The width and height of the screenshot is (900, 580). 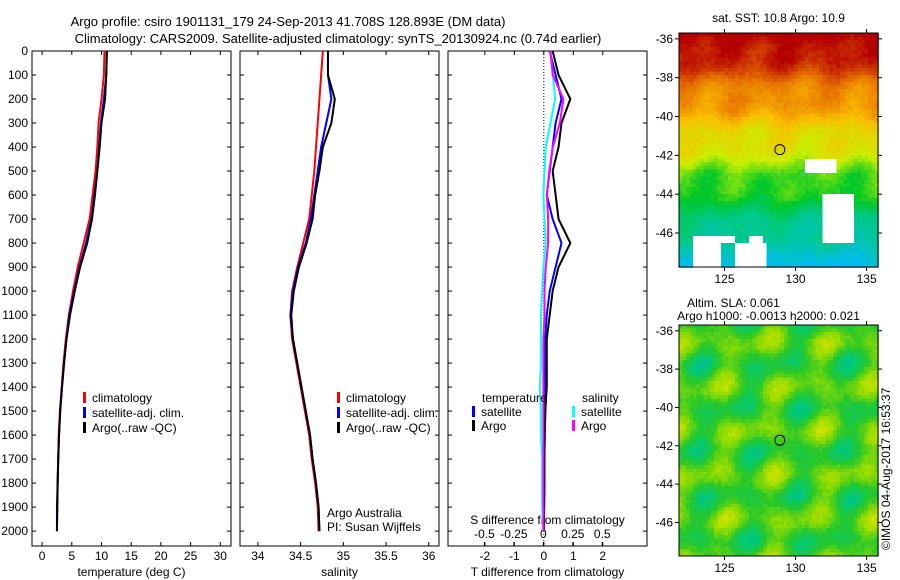 I want to click on series-line-Argo---raw--QC-, so click(x=313, y=291).